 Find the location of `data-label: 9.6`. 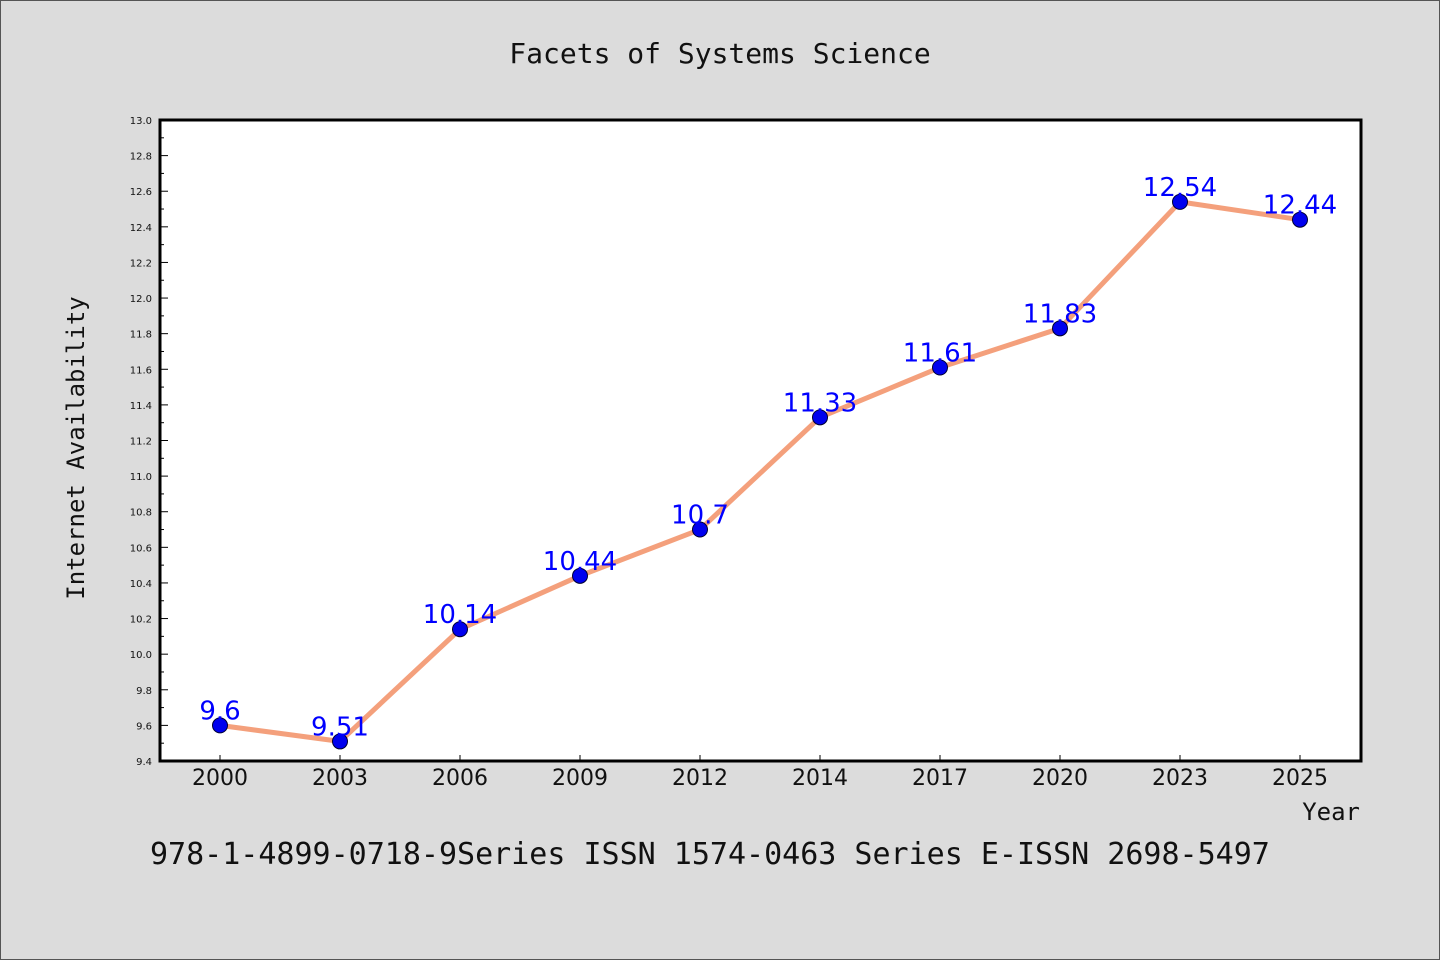

data-label: 9.6 is located at coordinates (219, 711).